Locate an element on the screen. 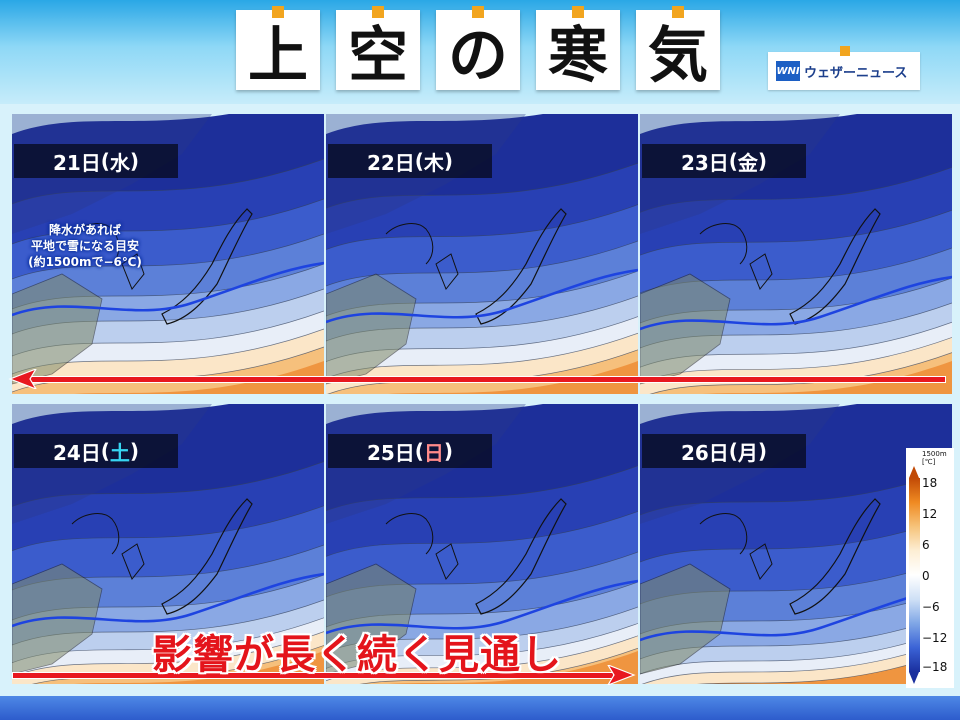 This screenshot has height=720, width=960. day-label: 25日(日) is located at coordinates (410, 451).